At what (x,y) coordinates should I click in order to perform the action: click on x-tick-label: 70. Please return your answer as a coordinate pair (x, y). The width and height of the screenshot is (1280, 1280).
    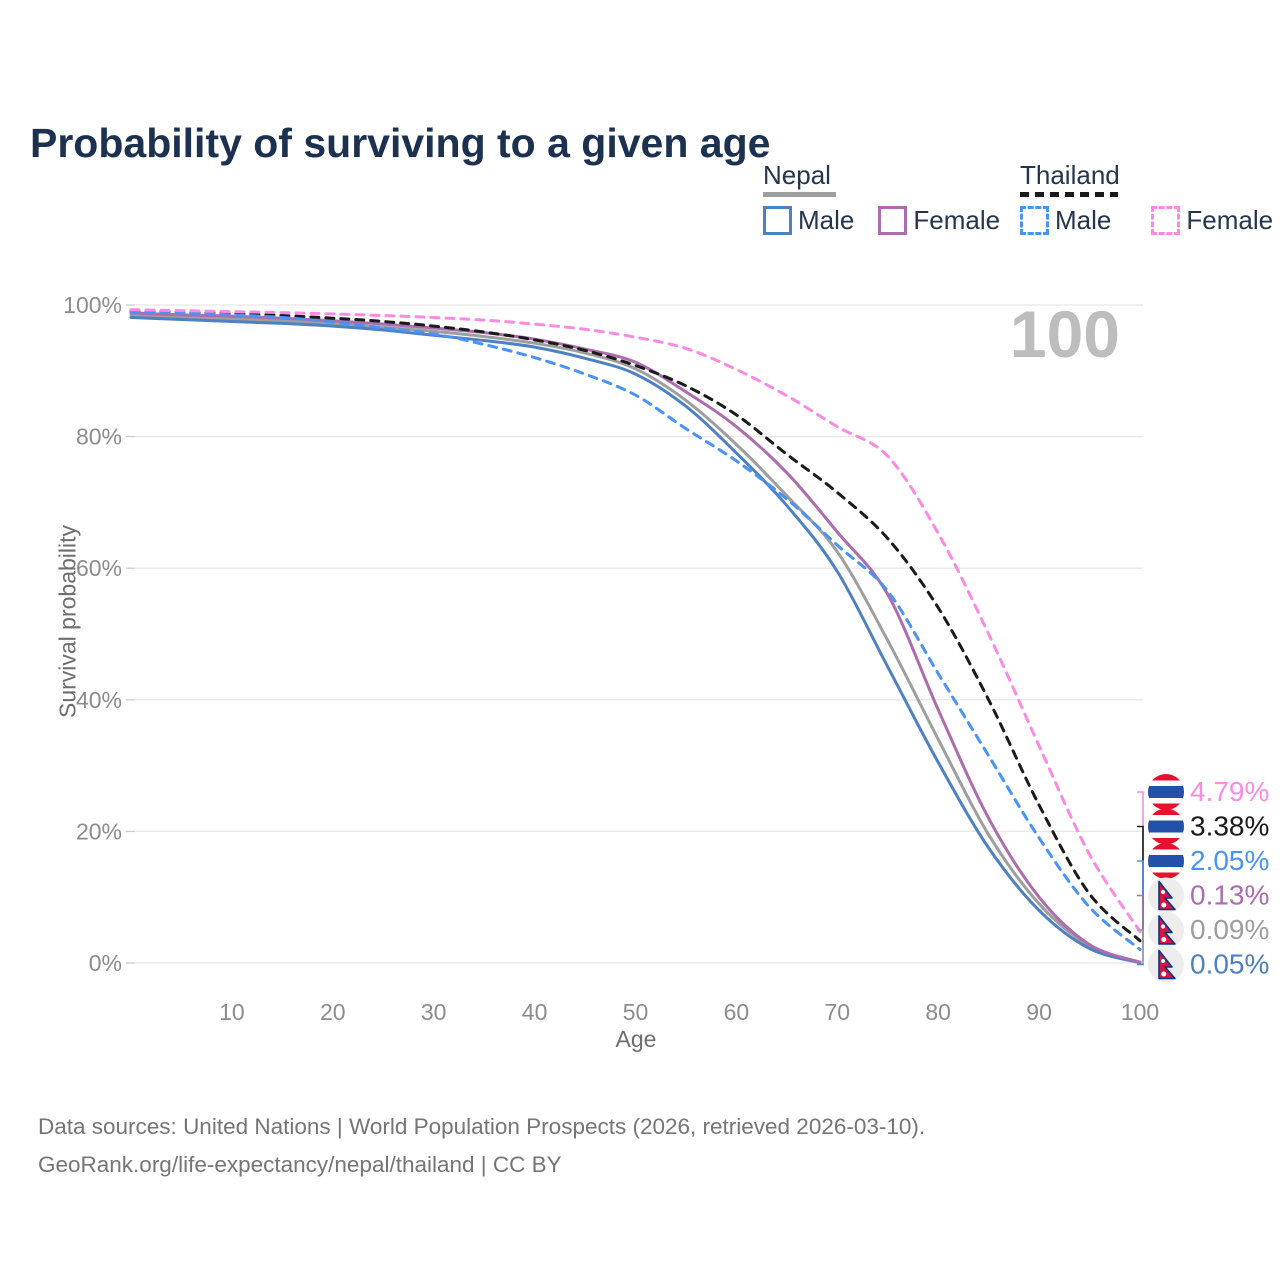
    Looking at the image, I should click on (838, 1012).